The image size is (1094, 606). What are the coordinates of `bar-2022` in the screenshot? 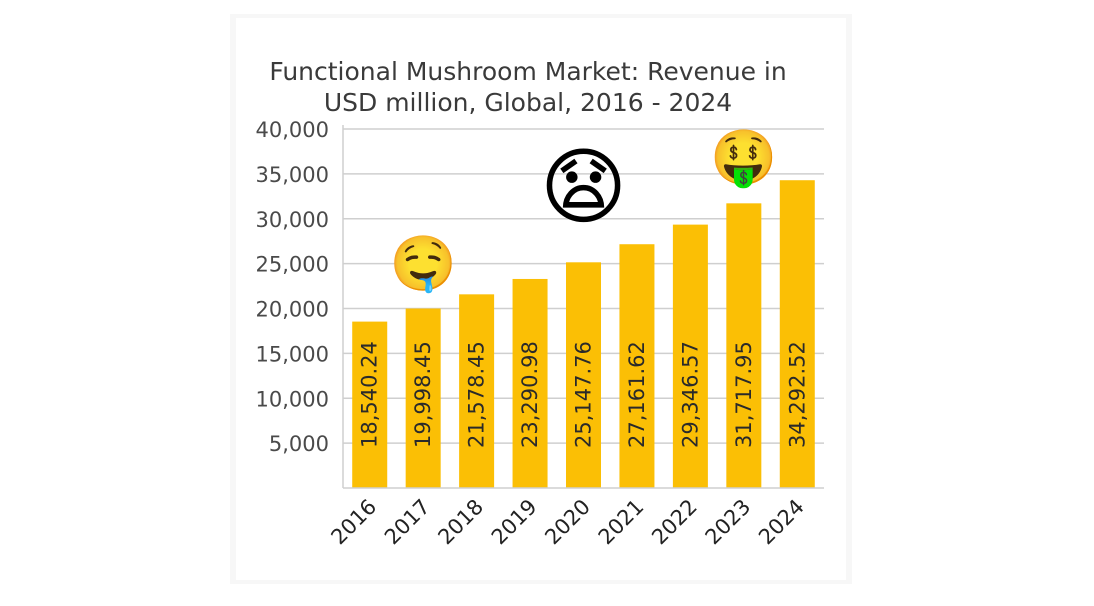 It's located at (690, 356).